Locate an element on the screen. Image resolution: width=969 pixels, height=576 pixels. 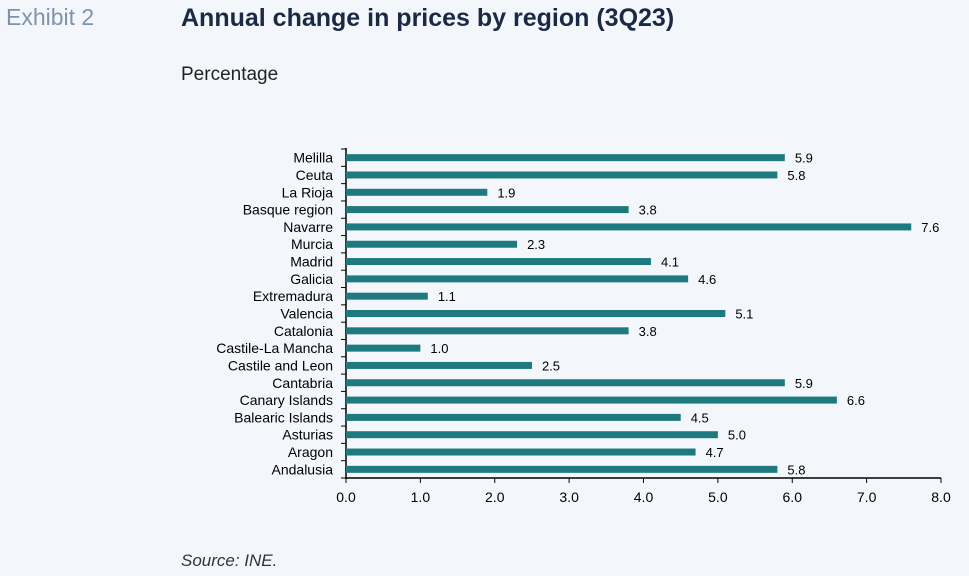
bar-melilla is located at coordinates (565, 158).